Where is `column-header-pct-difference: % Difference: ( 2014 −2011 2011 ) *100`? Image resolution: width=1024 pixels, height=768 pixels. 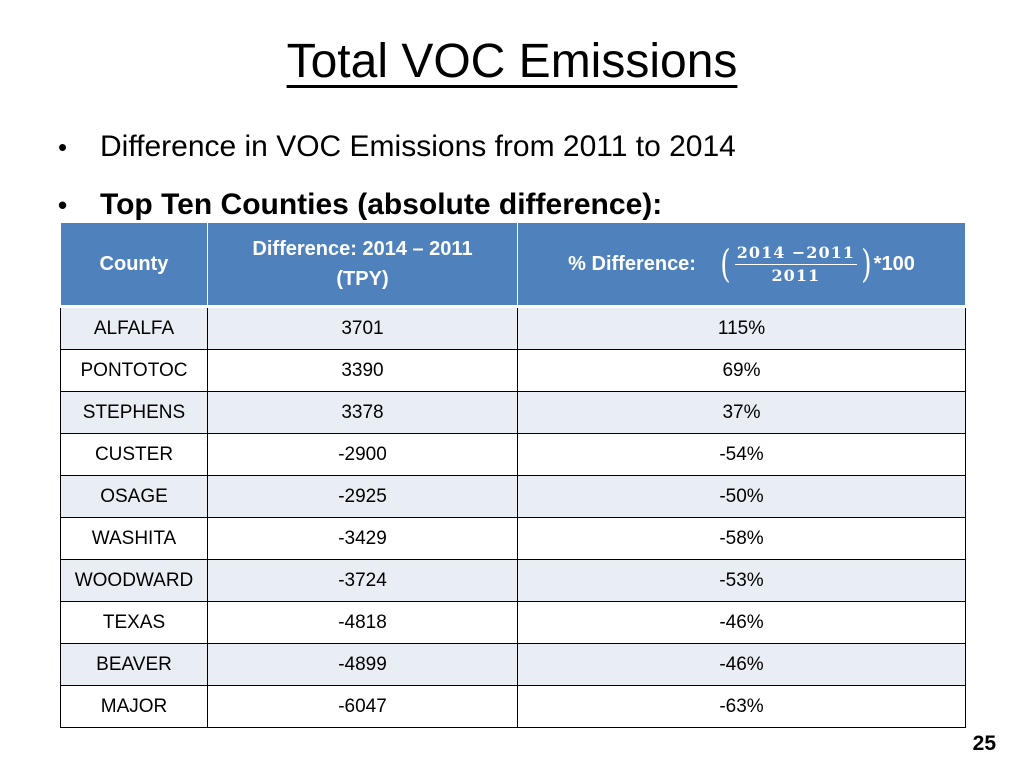 column-header-pct-difference: % Difference: ( 2014 −2011 2011 ) *100 is located at coordinates (741, 265).